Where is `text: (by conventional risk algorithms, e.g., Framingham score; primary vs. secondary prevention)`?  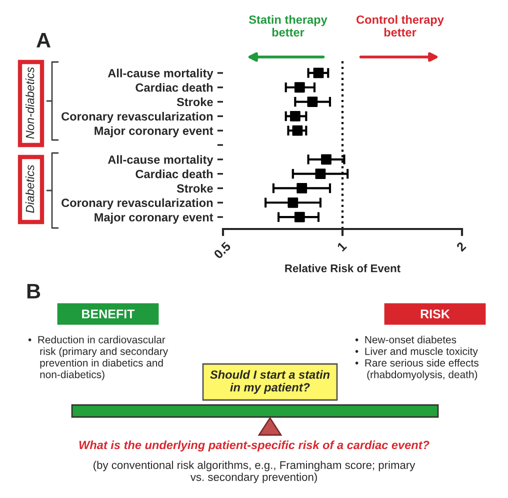
text: (by conventional risk algorithms, e.g., Framingham score; primary vs. secondary prevention) is located at coordinates (255, 472).